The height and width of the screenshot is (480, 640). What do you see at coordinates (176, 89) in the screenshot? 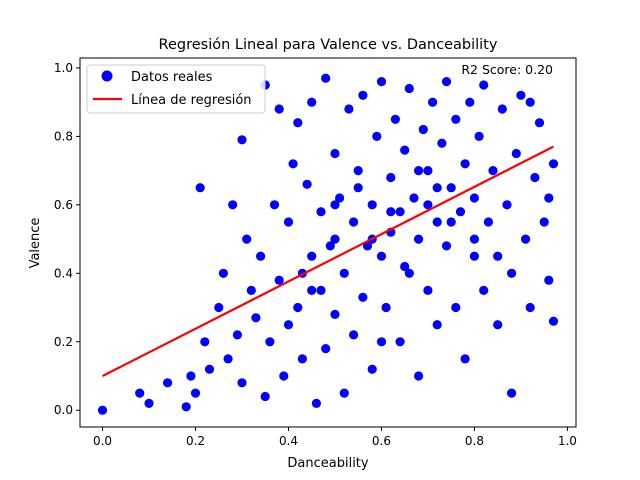
I see `legend-box` at bounding box center [176, 89].